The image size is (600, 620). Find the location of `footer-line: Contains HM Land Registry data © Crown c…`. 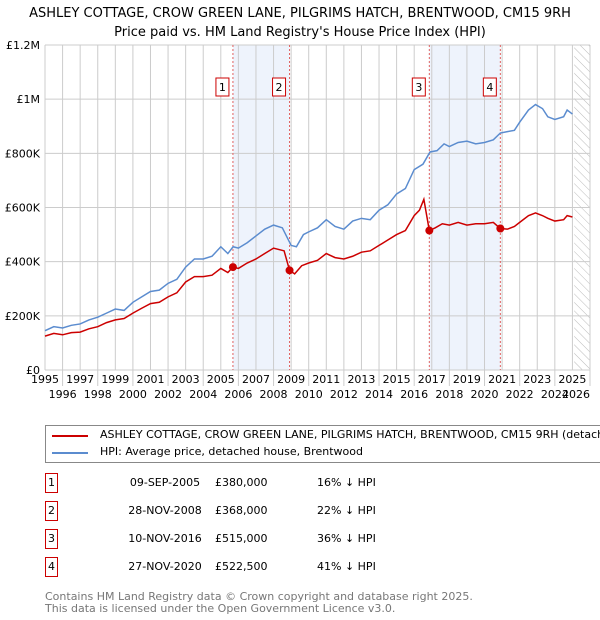

footer-line: Contains HM Land Registry data © Crown c… is located at coordinates (259, 596).